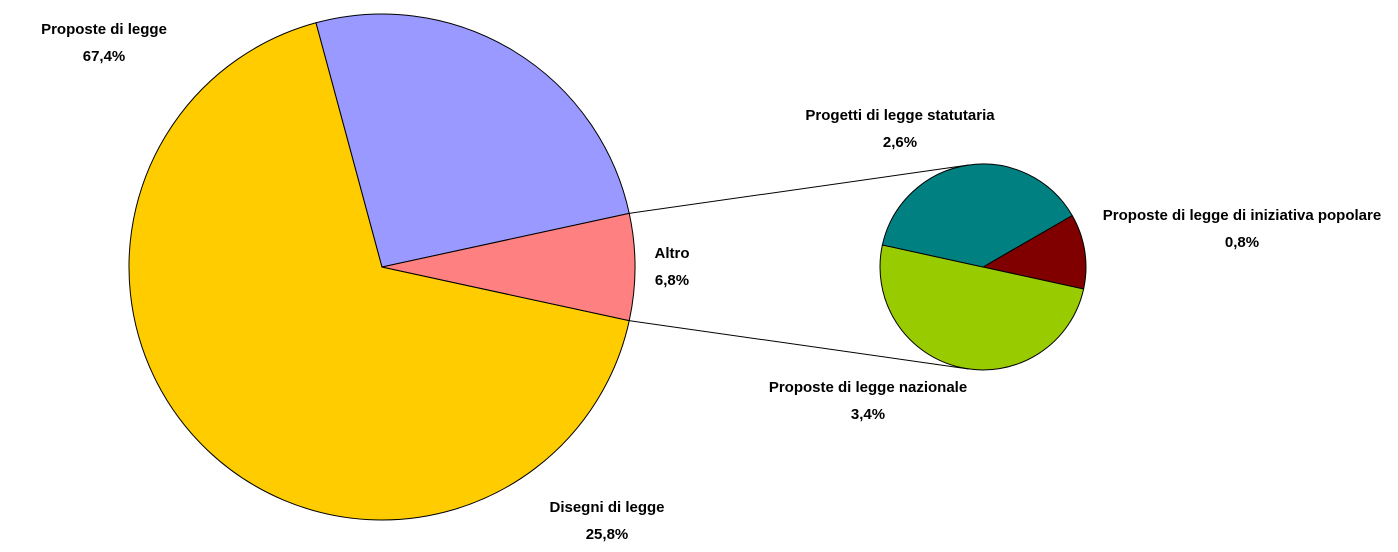  What do you see at coordinates (900, 142) in the screenshot?
I see `slice-value: 2,6%` at bounding box center [900, 142].